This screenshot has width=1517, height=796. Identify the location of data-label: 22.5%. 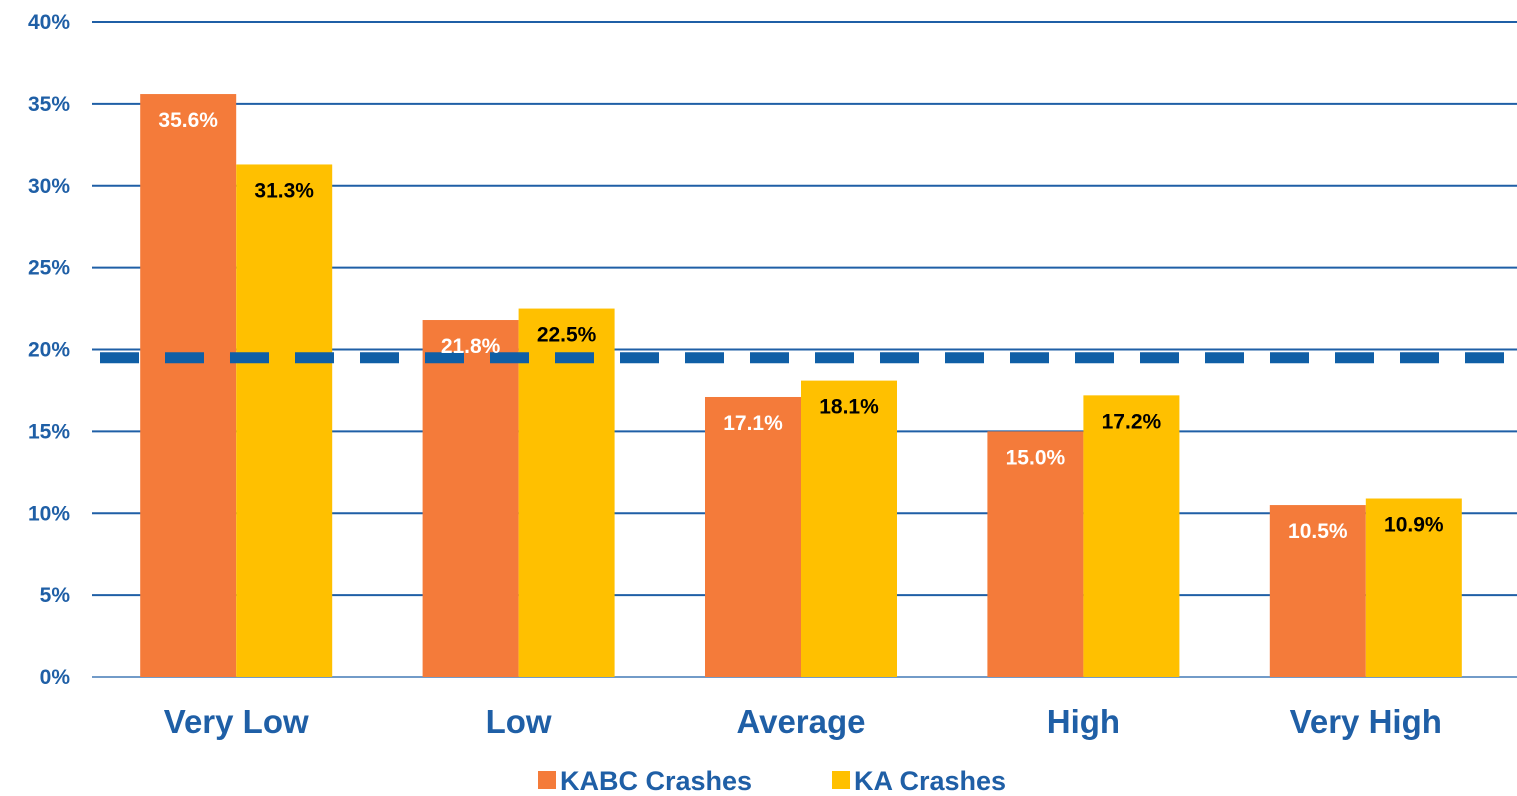
(567, 335).